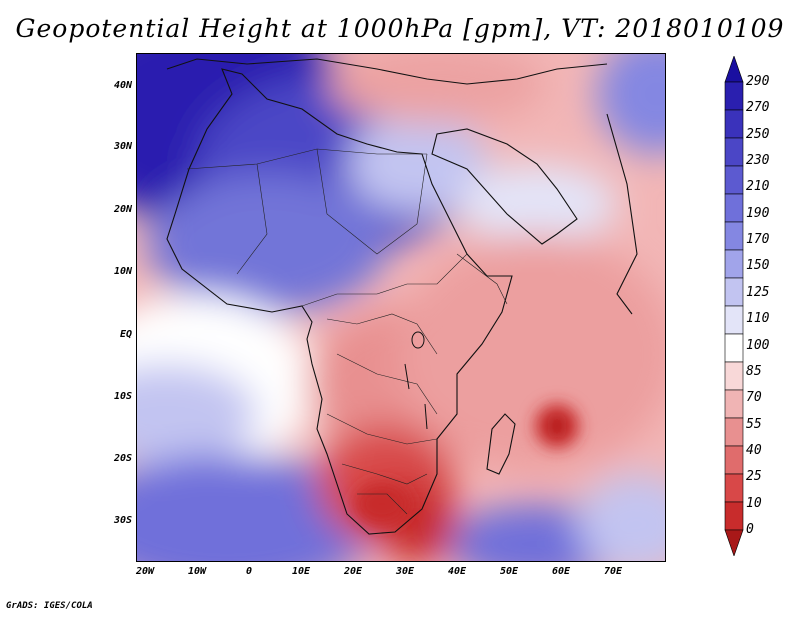 This screenshot has width=800, height=618. Describe the element at coordinates (758, 319) in the screenshot. I see `colorbar-label: 110` at that location.